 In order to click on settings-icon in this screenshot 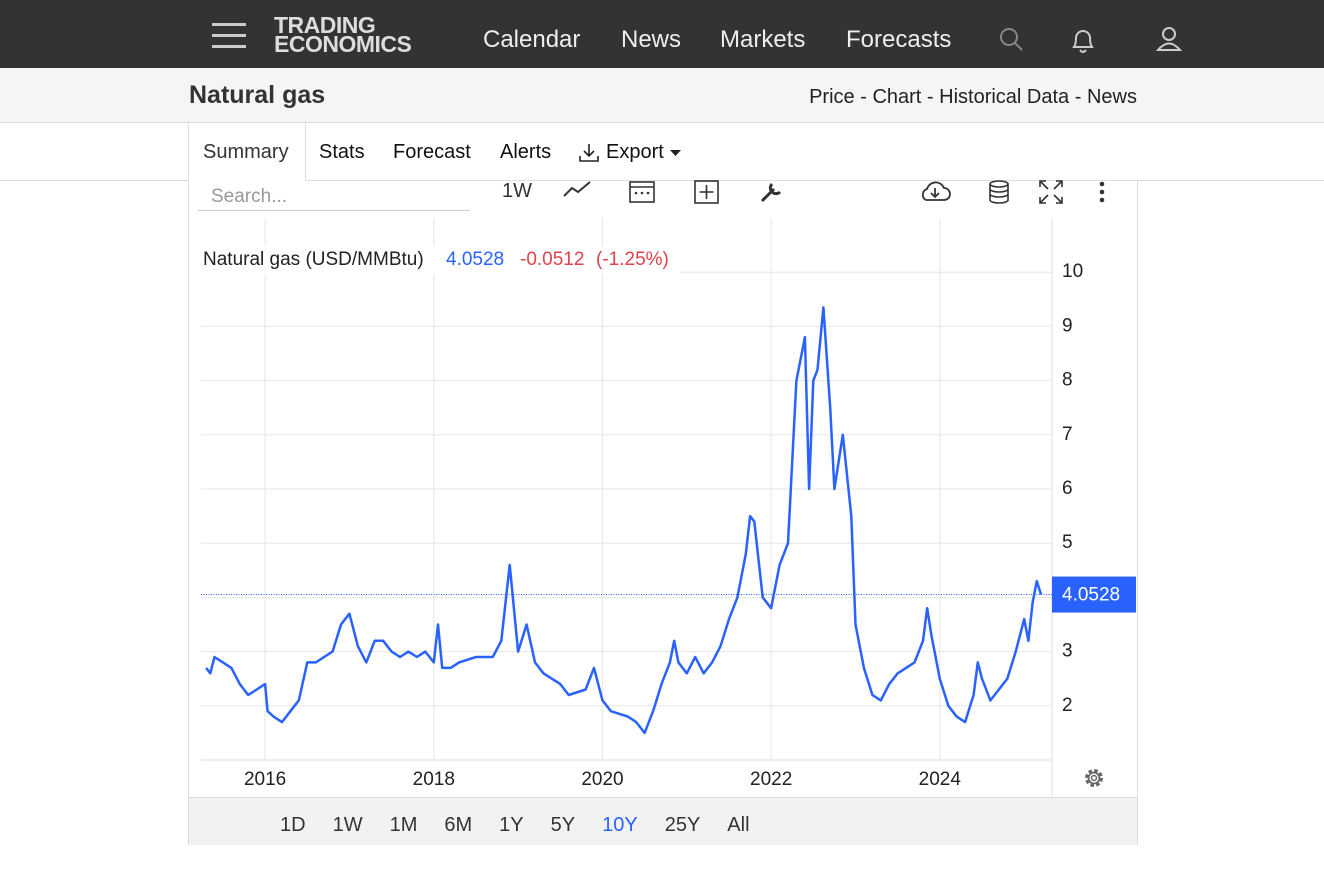, I will do `click(1094, 778)`.